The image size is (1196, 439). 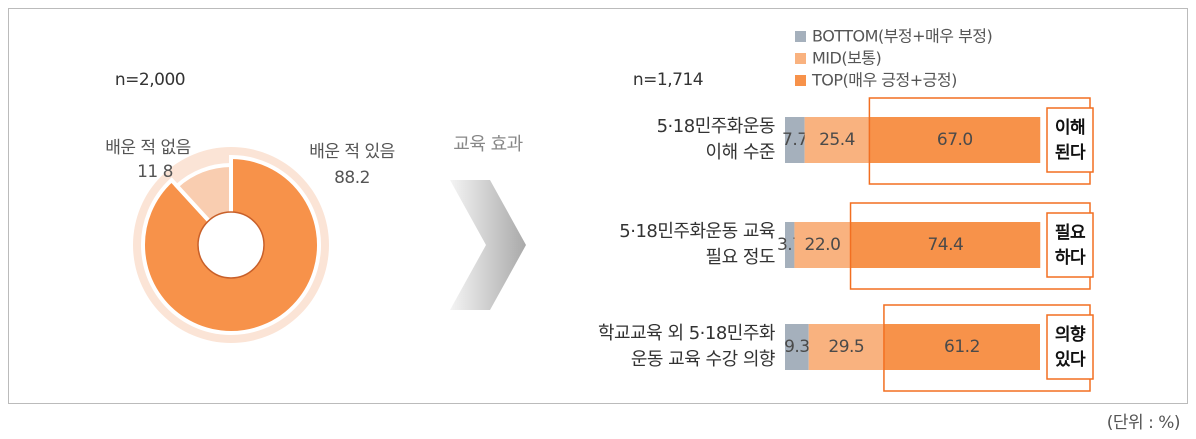 I want to click on legend-label: BOTTOM(부정+매우 부정), so click(x=902, y=36).